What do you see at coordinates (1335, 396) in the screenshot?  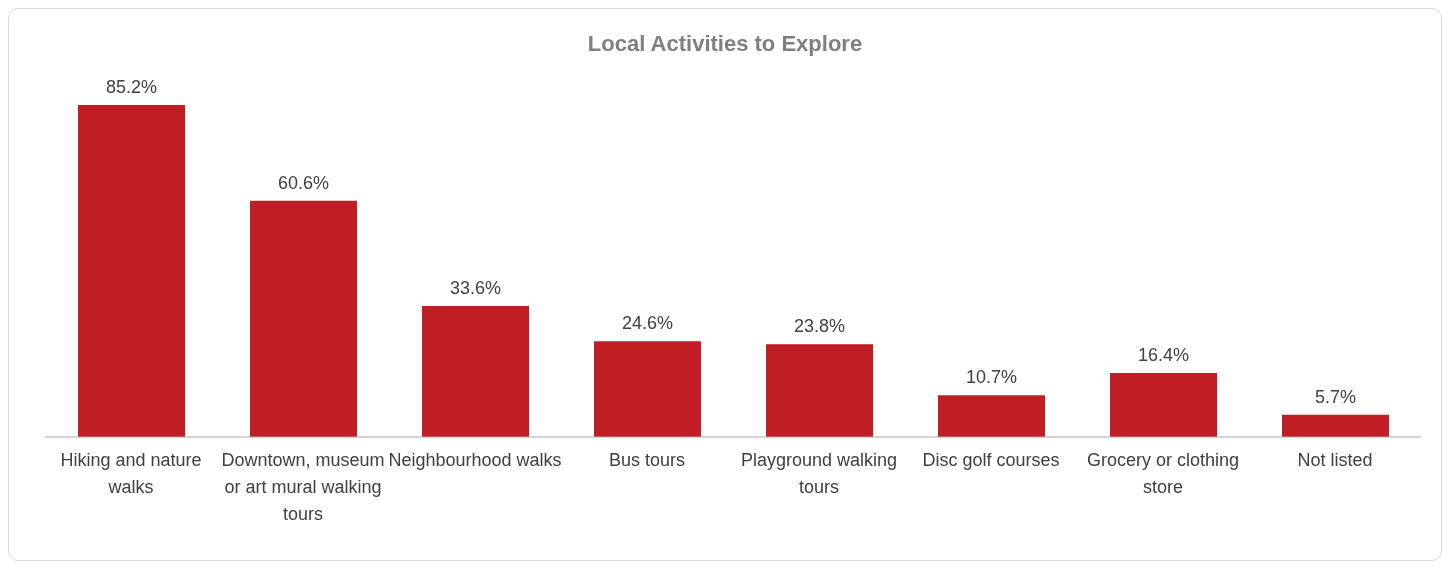 I see `data-label: 5.7%` at bounding box center [1335, 396].